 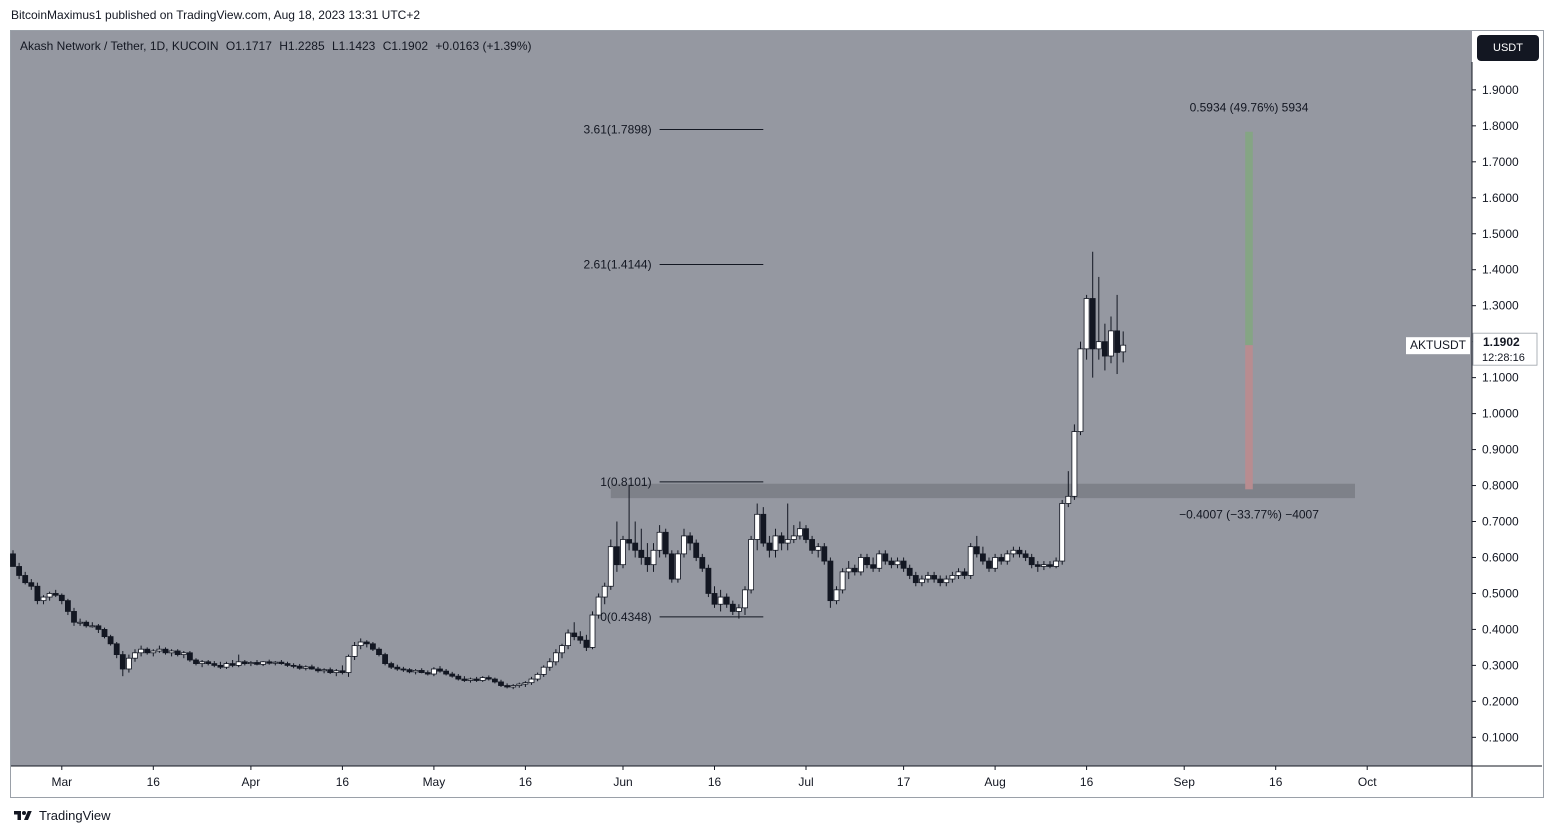 I want to click on price-tick-label: 0.5000, so click(x=1500, y=593).